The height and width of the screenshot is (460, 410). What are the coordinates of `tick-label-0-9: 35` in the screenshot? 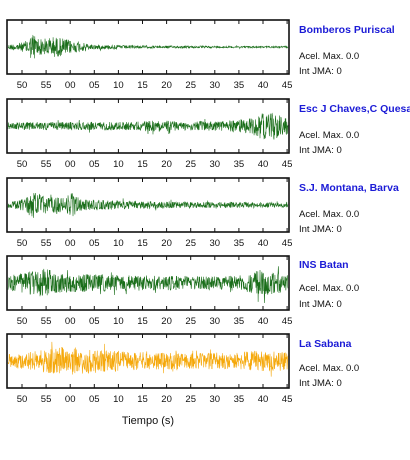 It's located at (239, 85).